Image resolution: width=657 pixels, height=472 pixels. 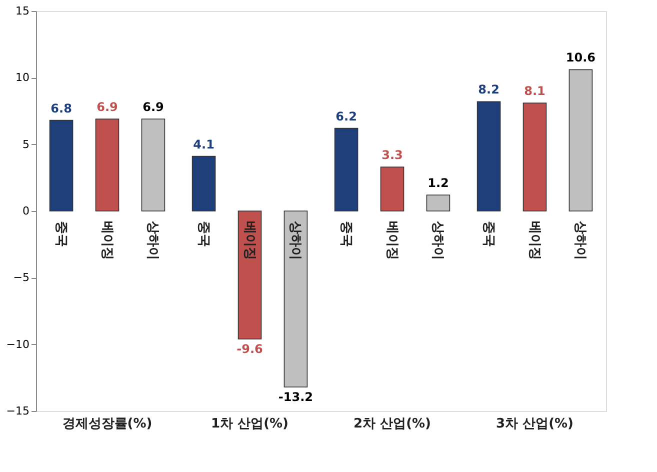 I want to click on y-tick-label: 15, so click(x=23, y=11).